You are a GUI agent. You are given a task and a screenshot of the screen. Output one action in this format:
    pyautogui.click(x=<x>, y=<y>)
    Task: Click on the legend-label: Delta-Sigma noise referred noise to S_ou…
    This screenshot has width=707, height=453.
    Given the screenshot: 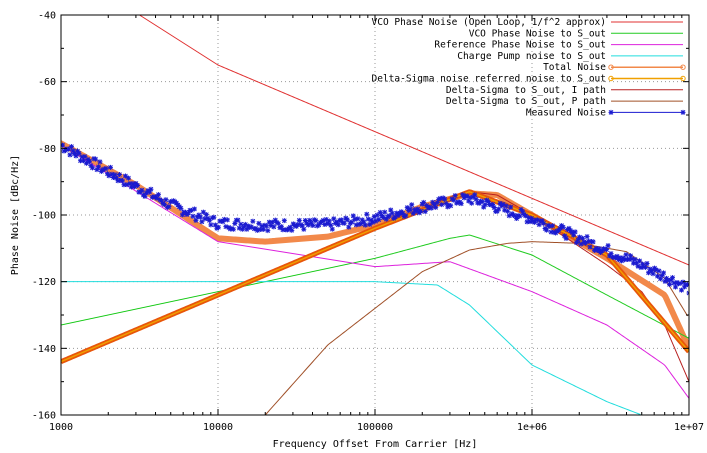 What is the action you would take?
    pyautogui.click(x=489, y=79)
    